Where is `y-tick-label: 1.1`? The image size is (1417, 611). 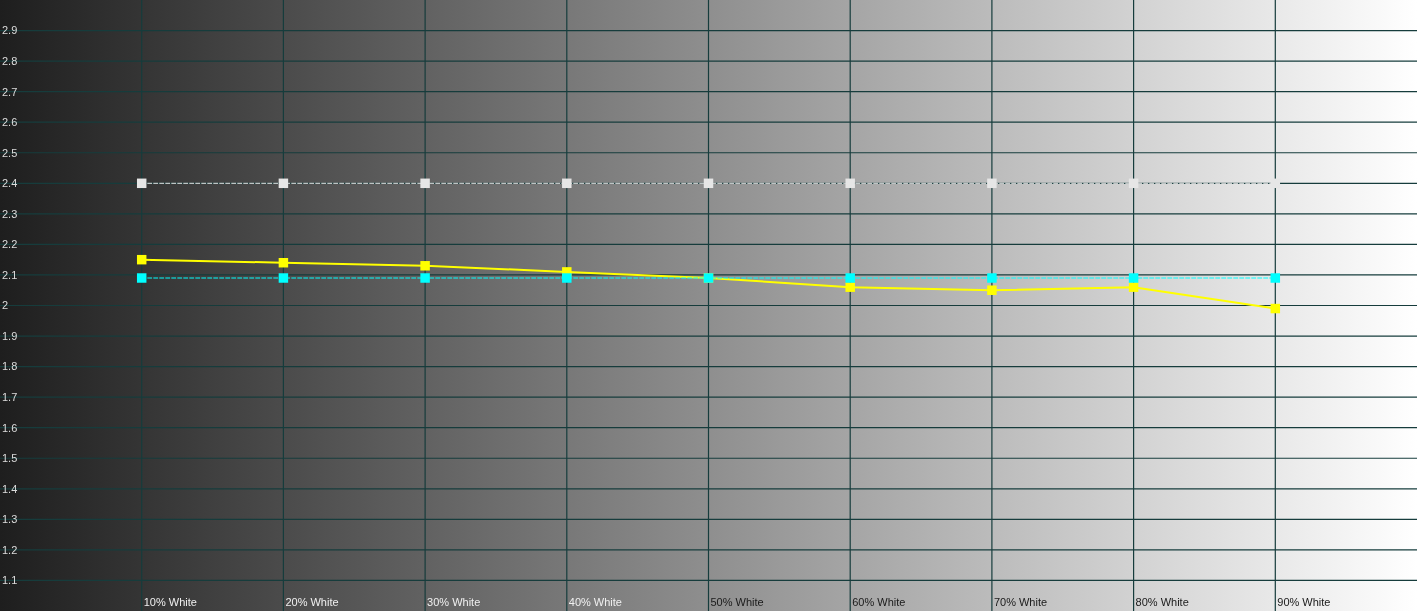
y-tick-label: 1.1 is located at coordinates (10, 580).